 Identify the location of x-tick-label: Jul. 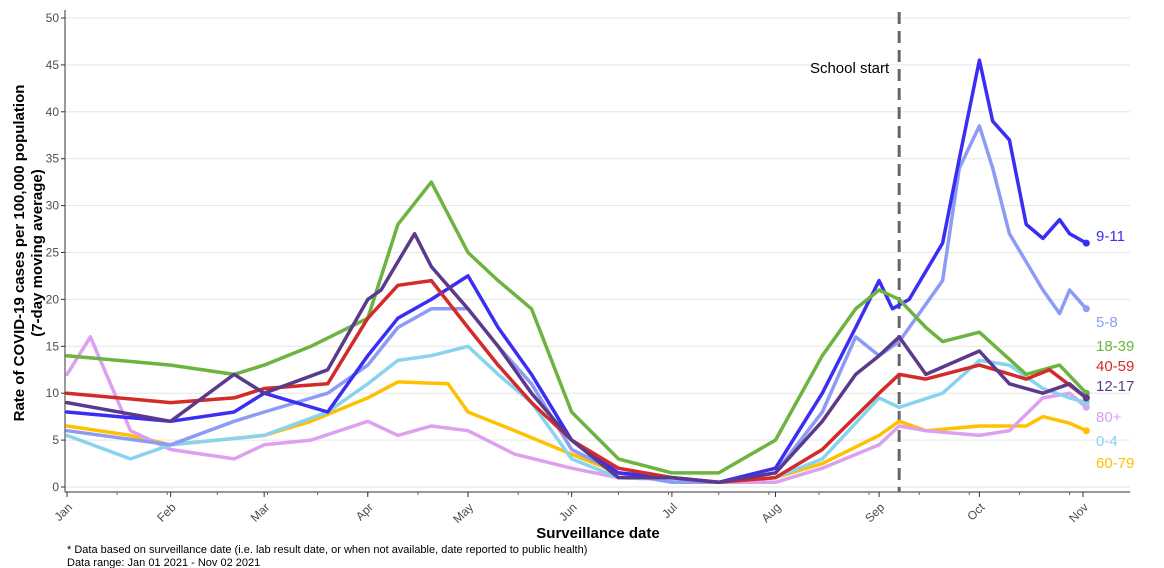
(669, 510).